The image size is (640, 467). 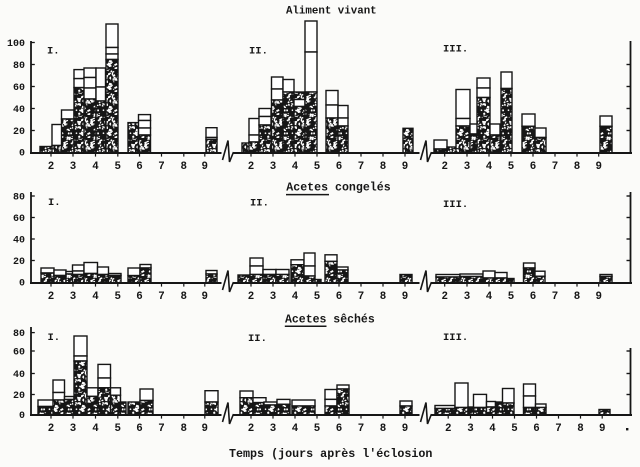 I want to click on svg-text: 100, so click(x=16, y=44).